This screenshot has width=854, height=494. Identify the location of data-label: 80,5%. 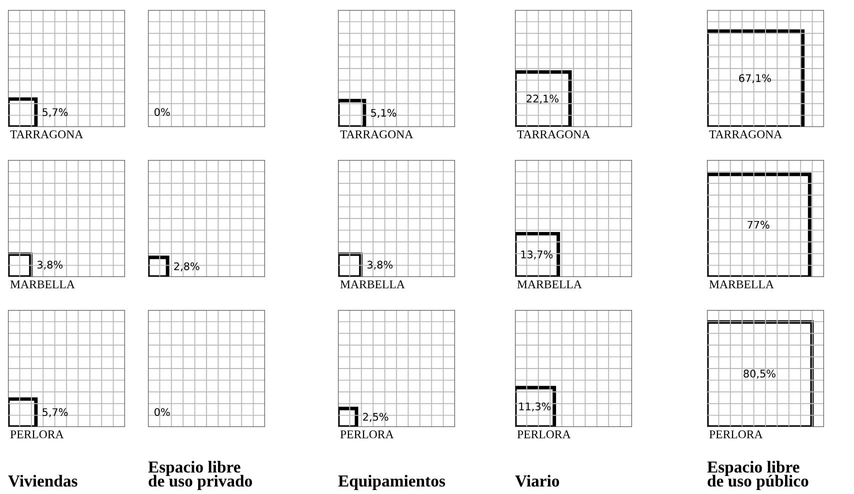
(760, 374).